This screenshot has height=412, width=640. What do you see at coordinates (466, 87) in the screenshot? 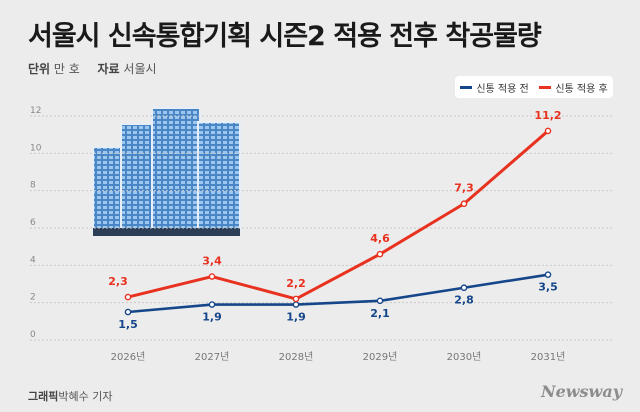
I see `legend-swatch-before` at bounding box center [466, 87].